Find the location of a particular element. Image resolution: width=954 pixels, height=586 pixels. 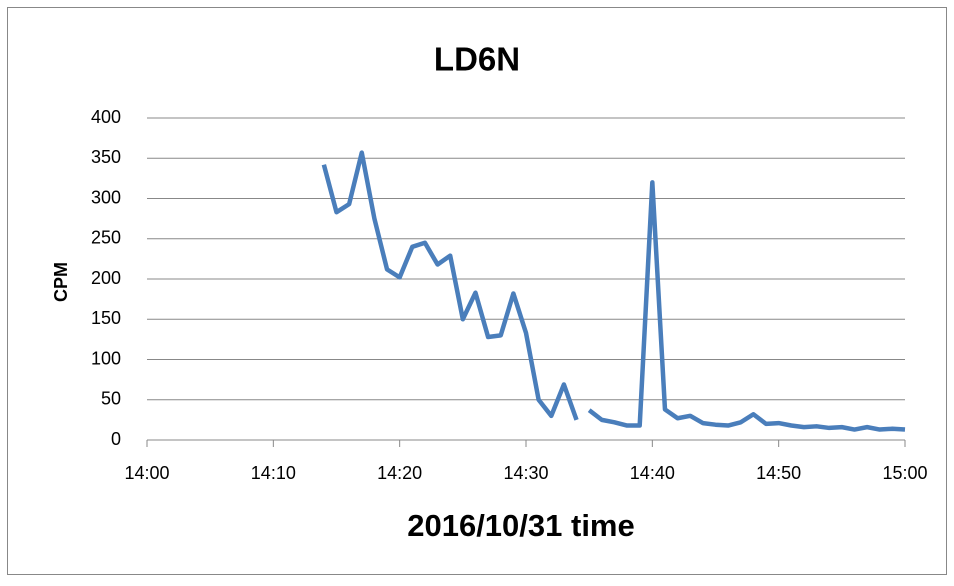

x-tick-label: 14:20 is located at coordinates (399, 473).